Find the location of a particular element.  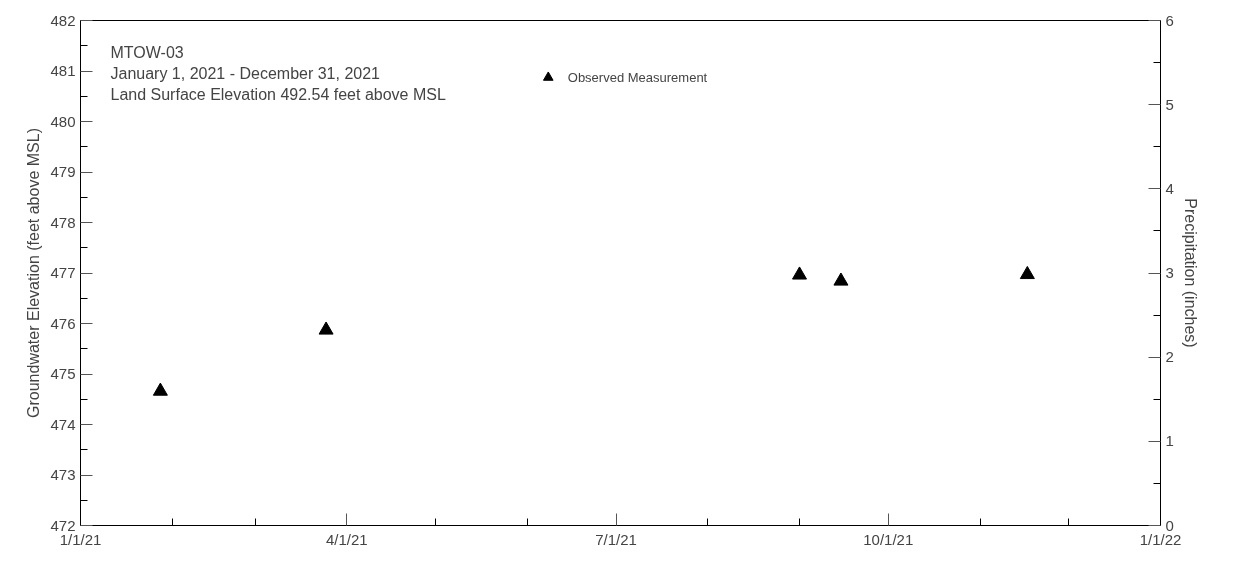

x-tick-label: 4/1/21 is located at coordinates (346, 539).